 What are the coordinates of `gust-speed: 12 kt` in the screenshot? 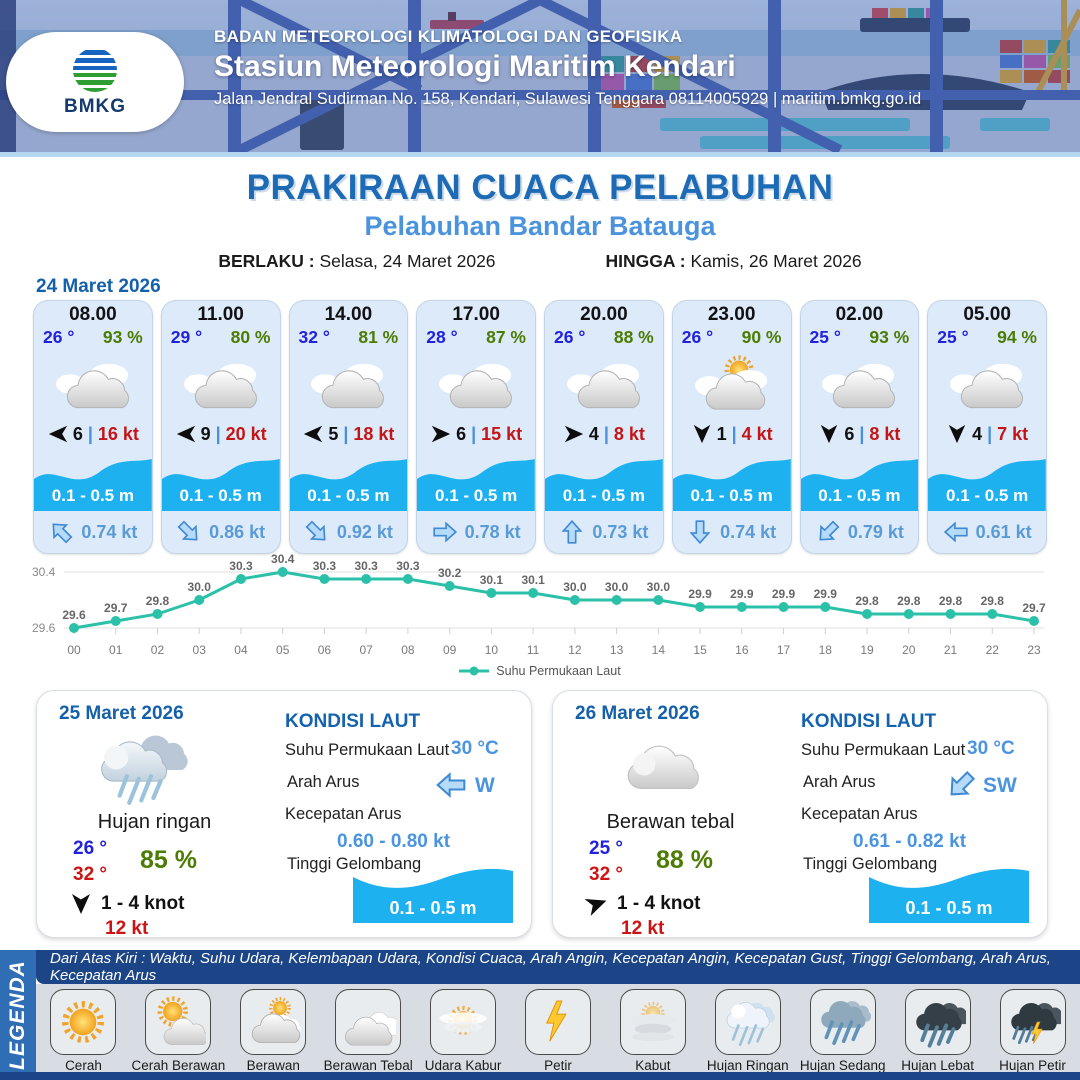 It's located at (643, 928).